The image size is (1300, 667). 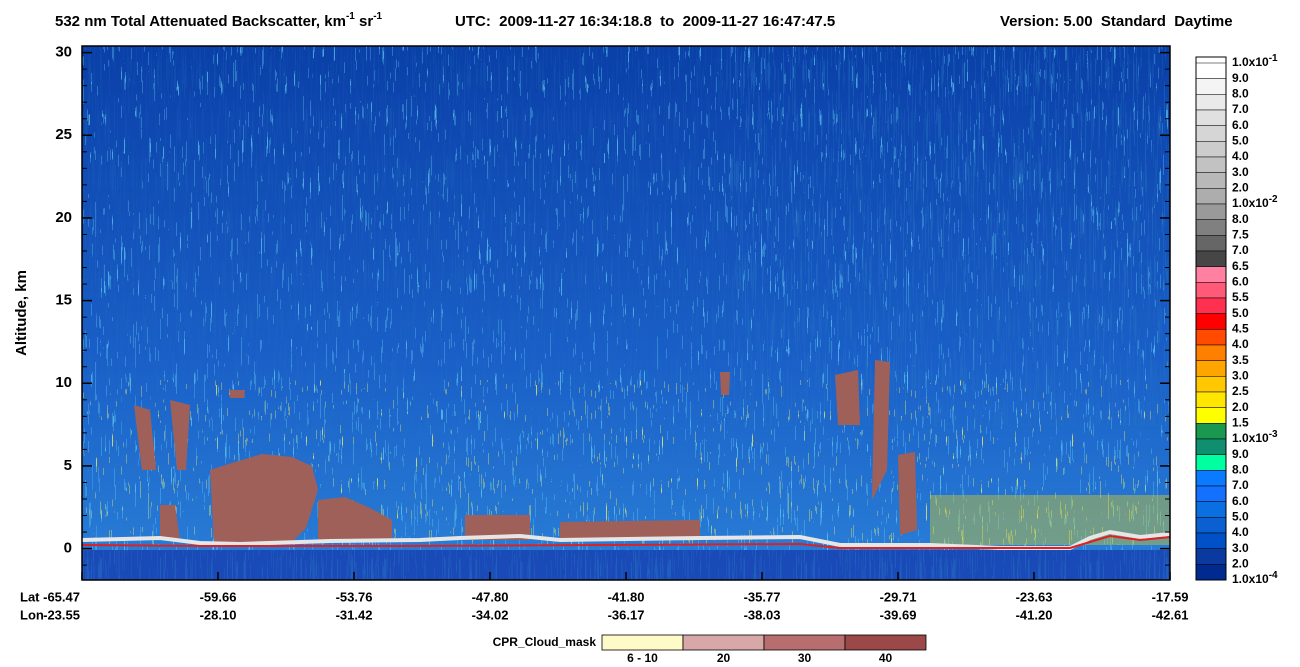 What do you see at coordinates (68, 465) in the screenshot?
I see `y-tick-label: 5` at bounding box center [68, 465].